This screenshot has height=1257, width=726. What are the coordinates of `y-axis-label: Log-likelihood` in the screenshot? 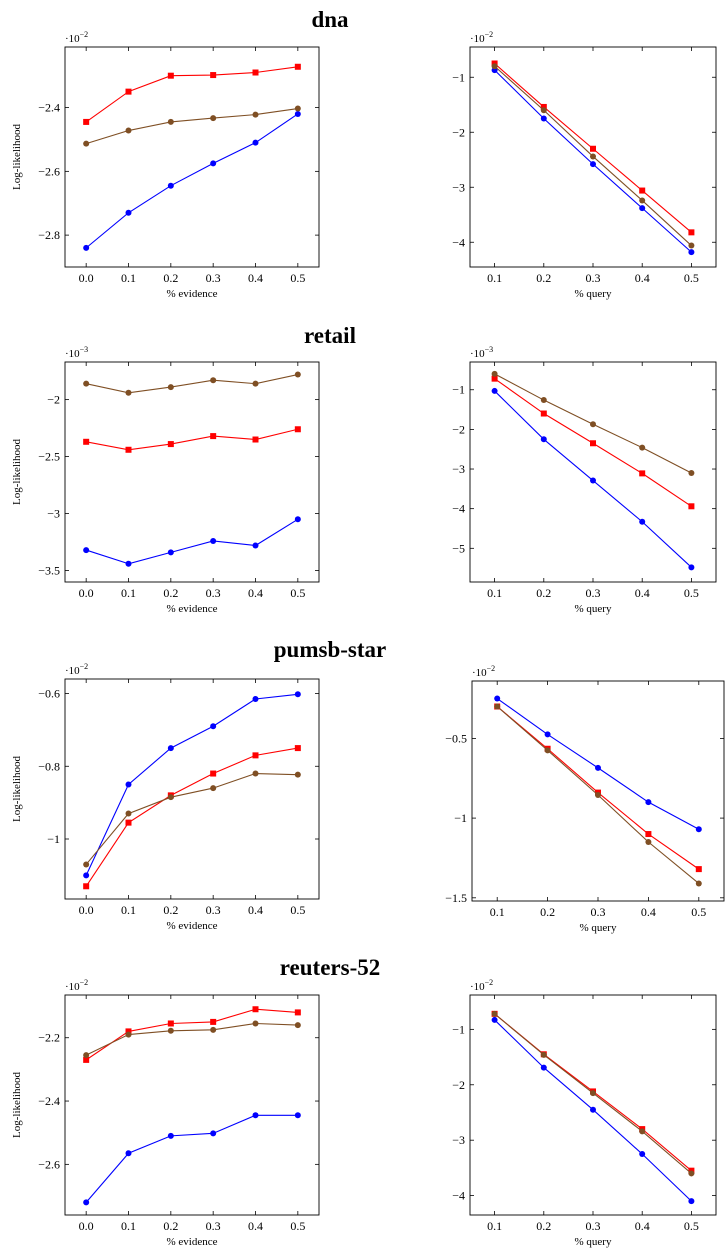 It's located at (17, 472).